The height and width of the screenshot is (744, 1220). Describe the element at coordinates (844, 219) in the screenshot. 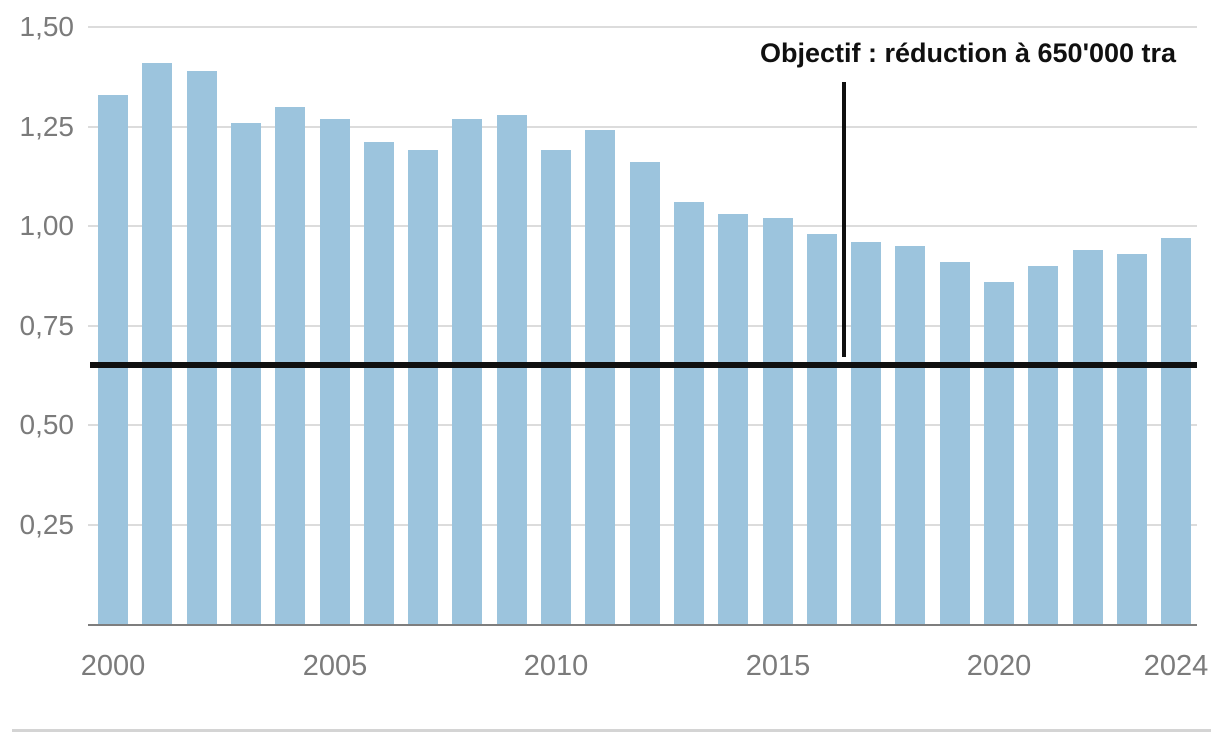

I see `annotation-callout-line` at that location.